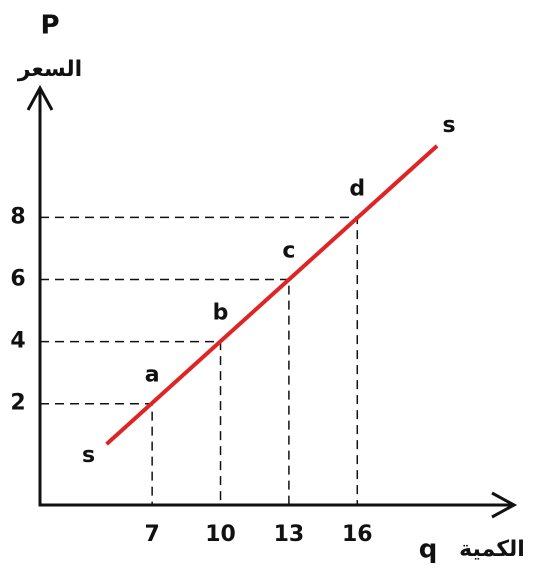 The height and width of the screenshot is (574, 543). I want to click on point-label: a, so click(152, 375).